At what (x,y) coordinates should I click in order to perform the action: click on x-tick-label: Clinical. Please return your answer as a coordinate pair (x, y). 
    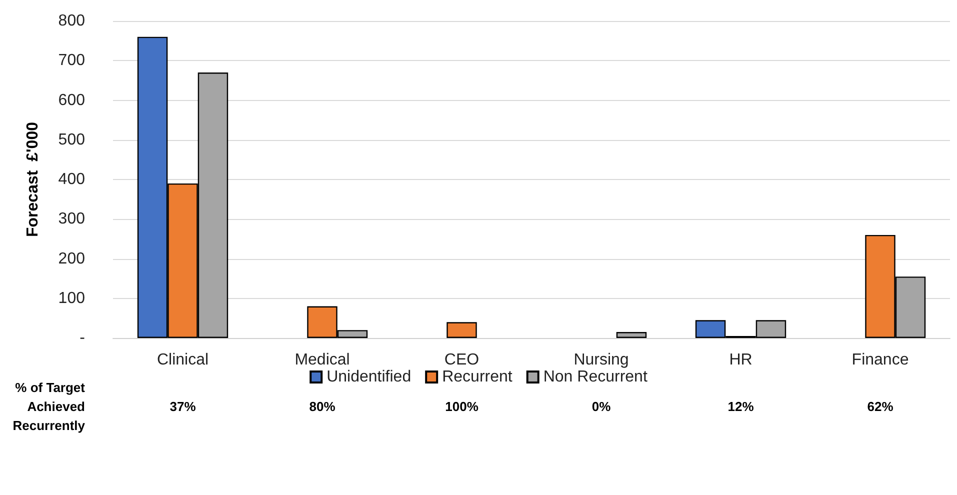
    Looking at the image, I should click on (182, 360).